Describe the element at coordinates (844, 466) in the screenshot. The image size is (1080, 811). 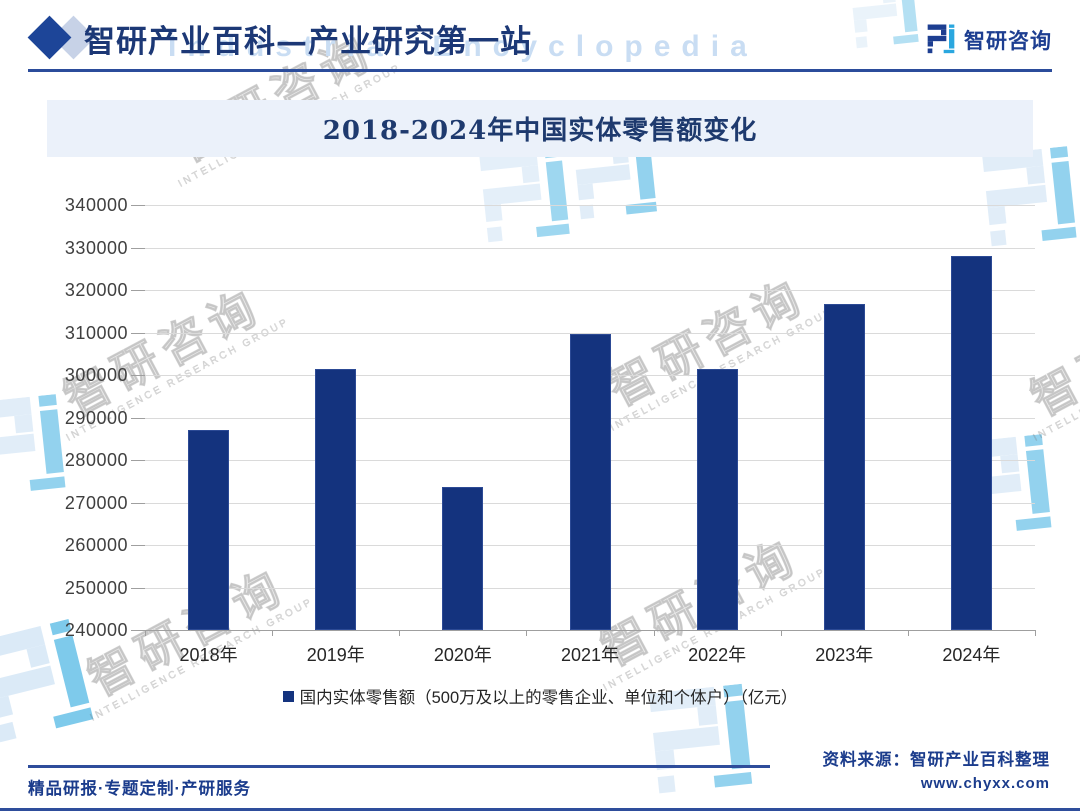
I see `bar-2023年` at that location.